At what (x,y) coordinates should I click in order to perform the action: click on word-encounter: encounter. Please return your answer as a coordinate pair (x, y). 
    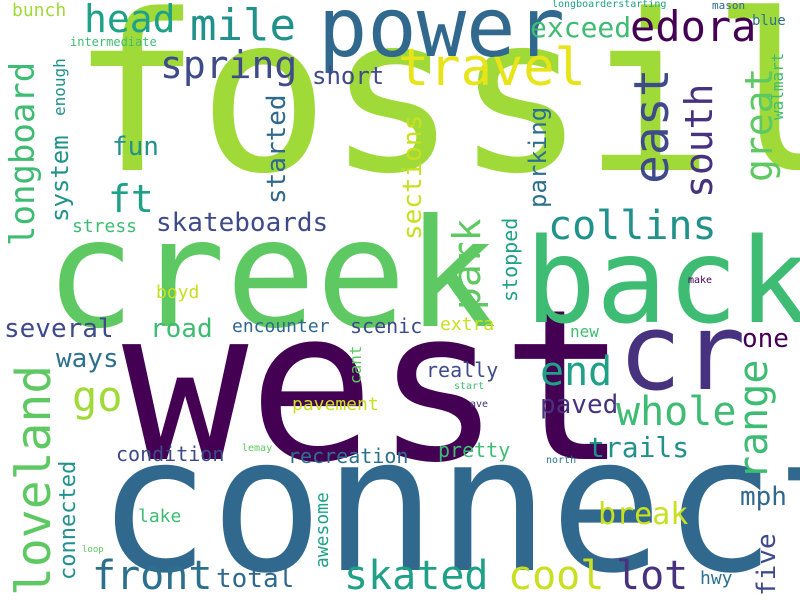
    Looking at the image, I should click on (281, 326).